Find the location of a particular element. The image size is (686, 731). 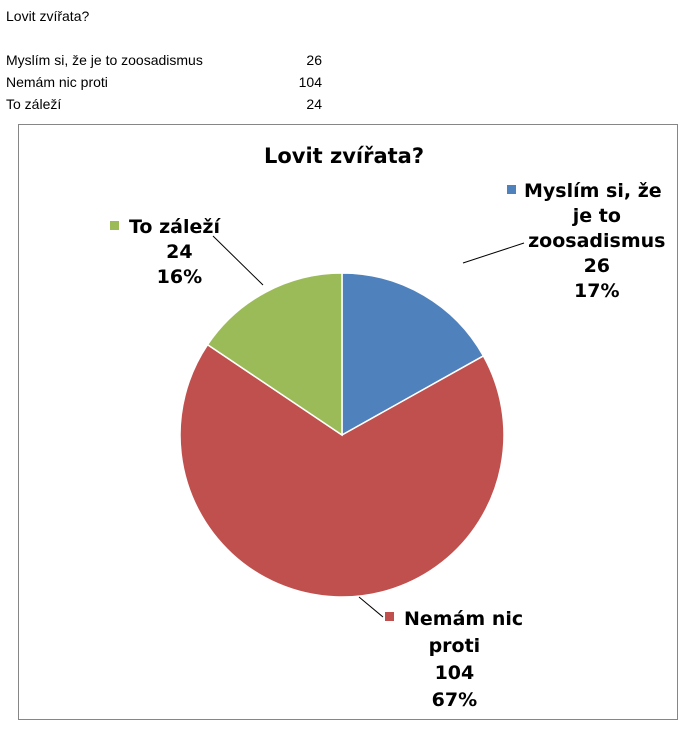

sheet-row-label: Nemám nic proti is located at coordinates (57, 82).